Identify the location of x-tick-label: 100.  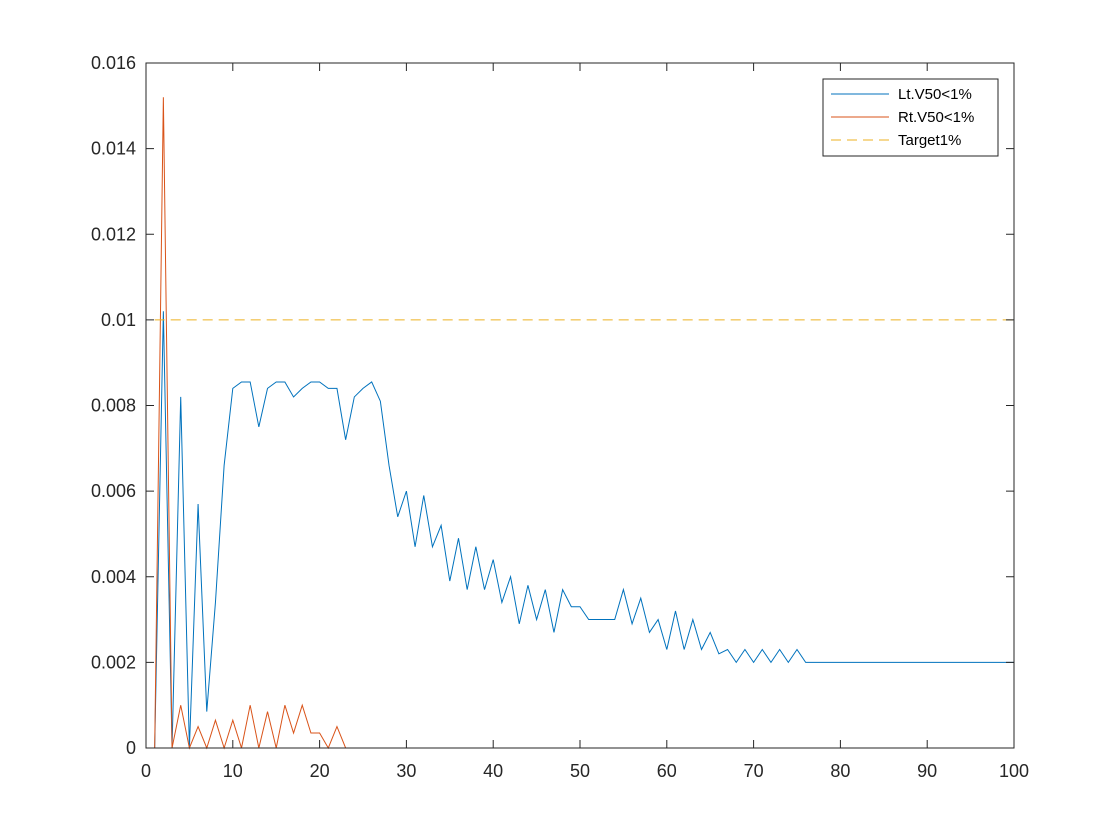
(1014, 771).